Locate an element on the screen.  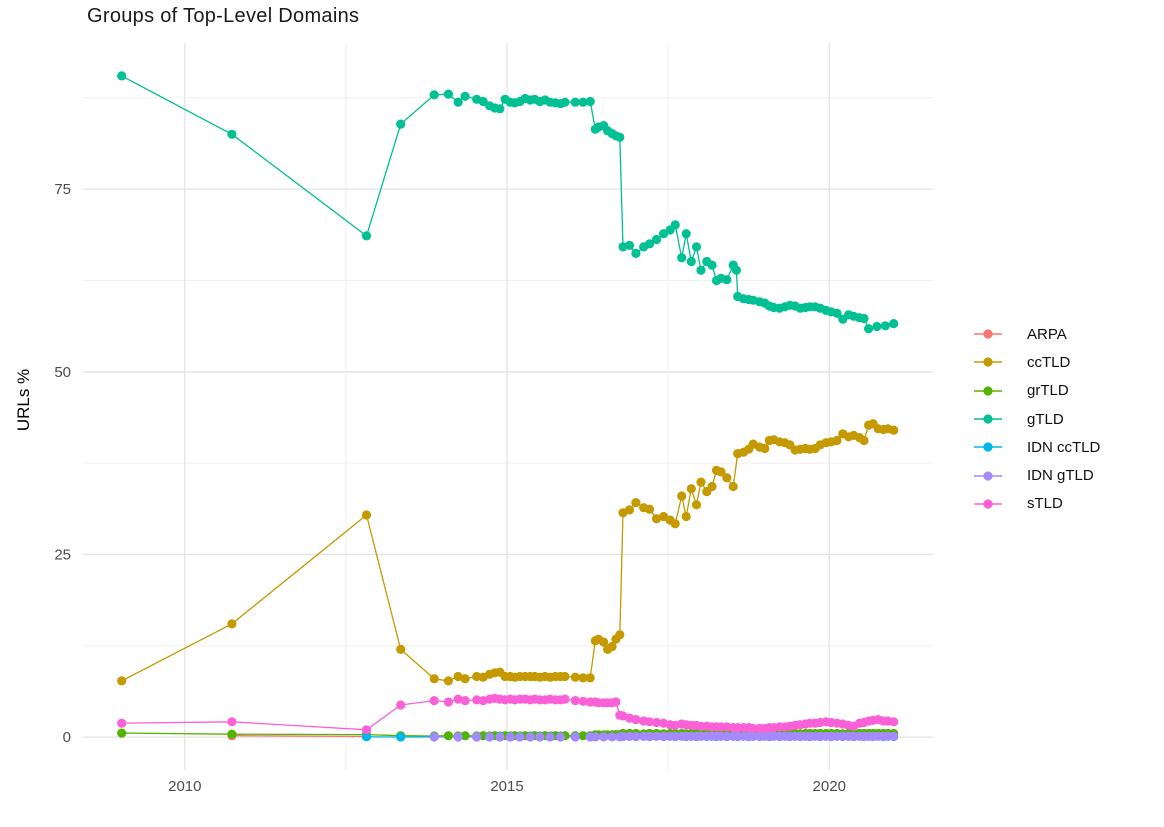
legend-item-idn-cctld: IDN ccTLD is located at coordinates (1036, 447).